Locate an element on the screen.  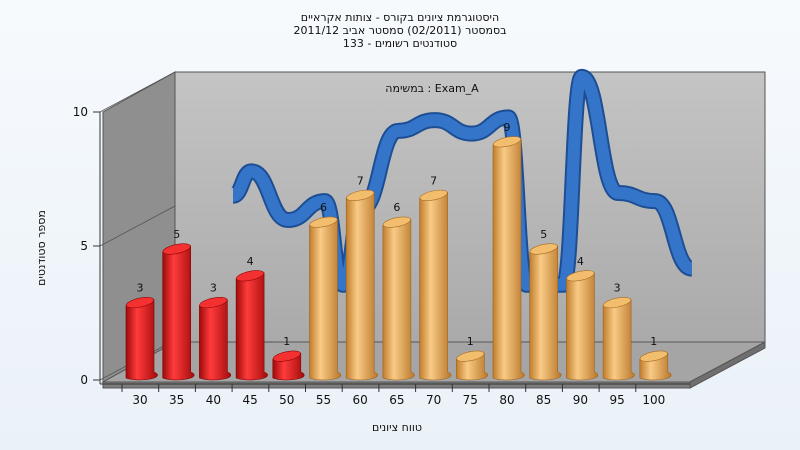
y-tick-label: 10 is located at coordinates (80, 112).